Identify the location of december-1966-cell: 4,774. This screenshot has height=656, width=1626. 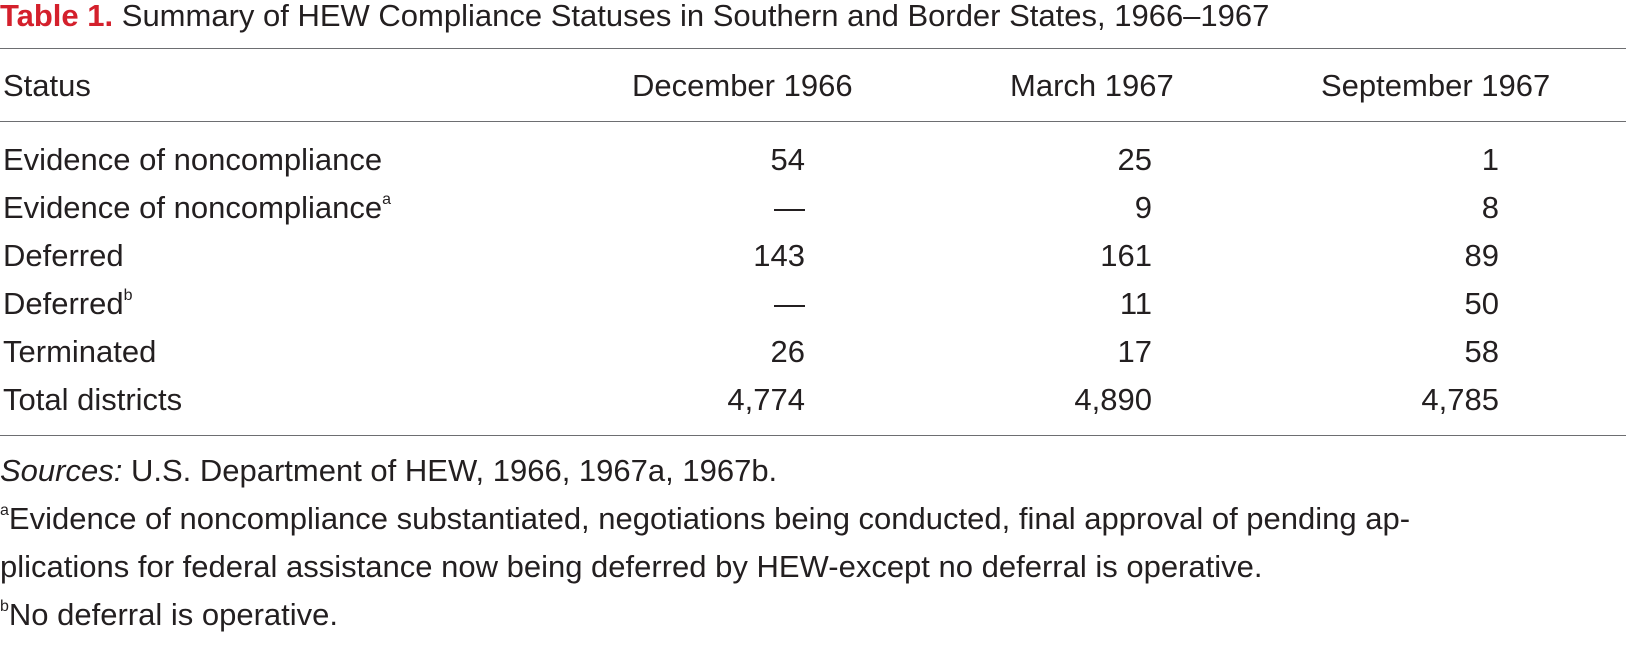
(766, 399).